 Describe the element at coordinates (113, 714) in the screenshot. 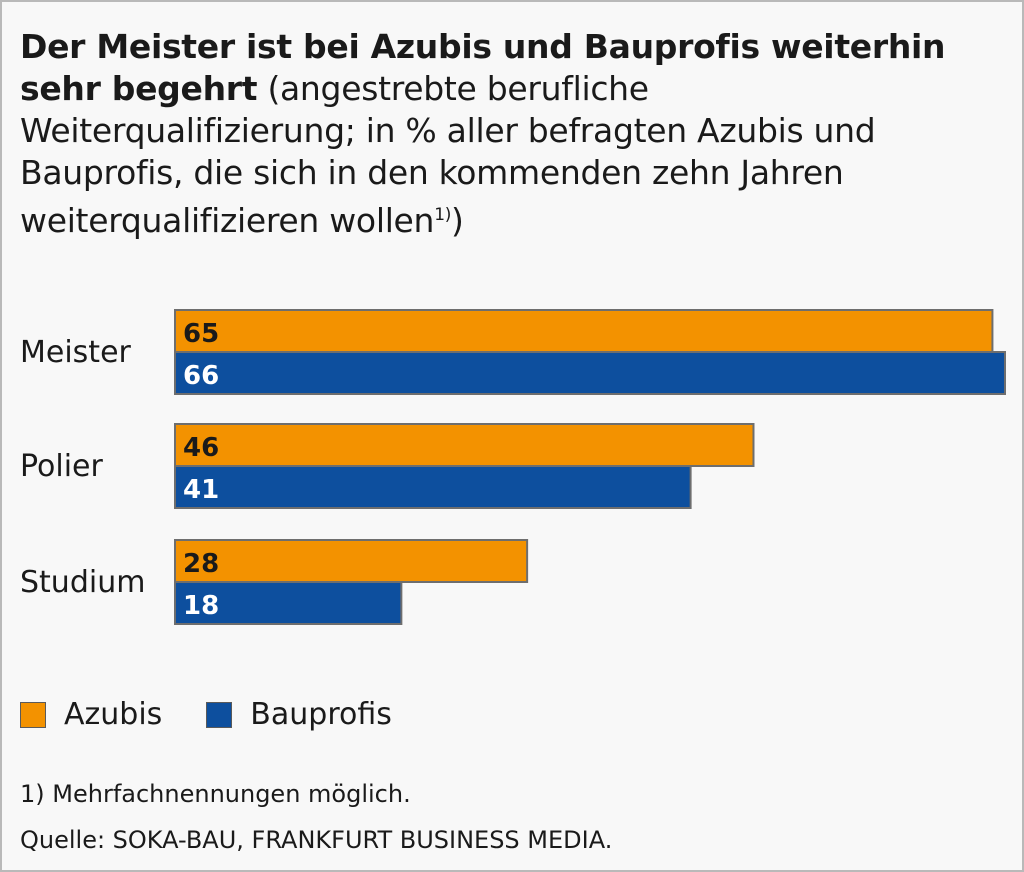

I see `legend-label-azubis: Azubis` at that location.